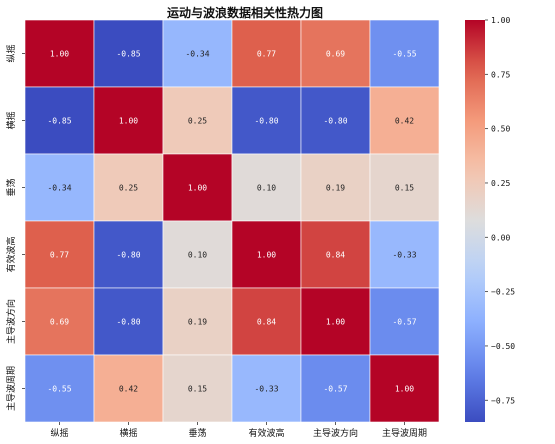 The height and width of the screenshot is (444, 555). What do you see at coordinates (11, 254) in the screenshot?
I see `y-tick-label: 有效波高` at bounding box center [11, 254].